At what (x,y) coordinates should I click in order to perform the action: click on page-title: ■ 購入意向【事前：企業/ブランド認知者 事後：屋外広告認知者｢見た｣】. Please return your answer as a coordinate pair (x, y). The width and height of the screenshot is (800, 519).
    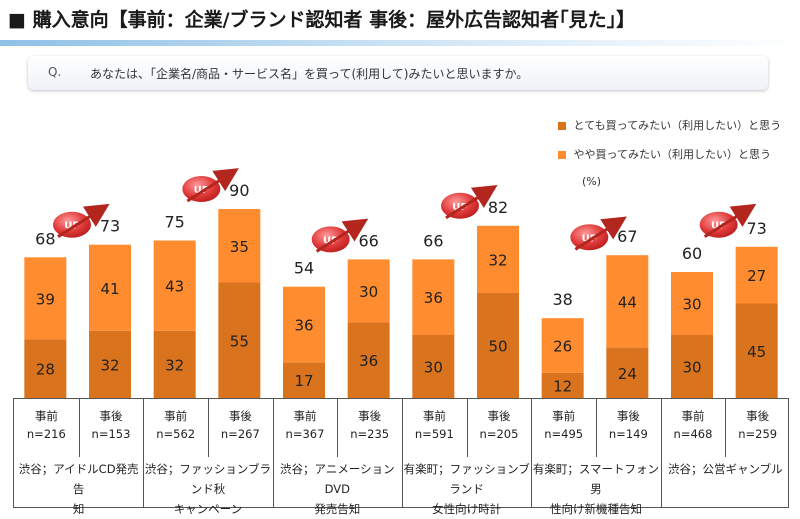
    Looking at the image, I should click on (322, 20).